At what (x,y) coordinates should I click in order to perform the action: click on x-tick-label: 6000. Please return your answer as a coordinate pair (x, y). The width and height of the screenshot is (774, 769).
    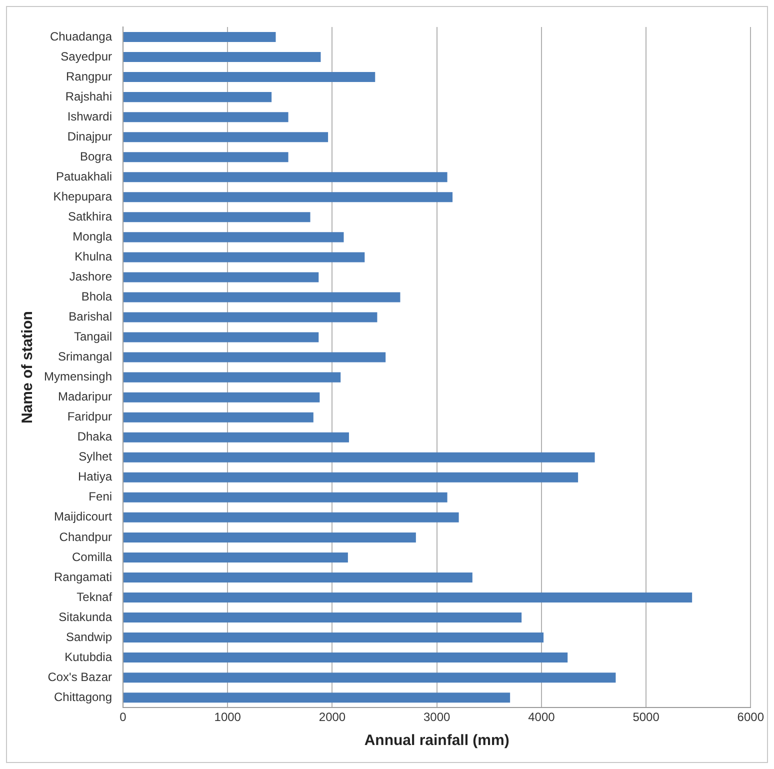
    Looking at the image, I should click on (750, 717).